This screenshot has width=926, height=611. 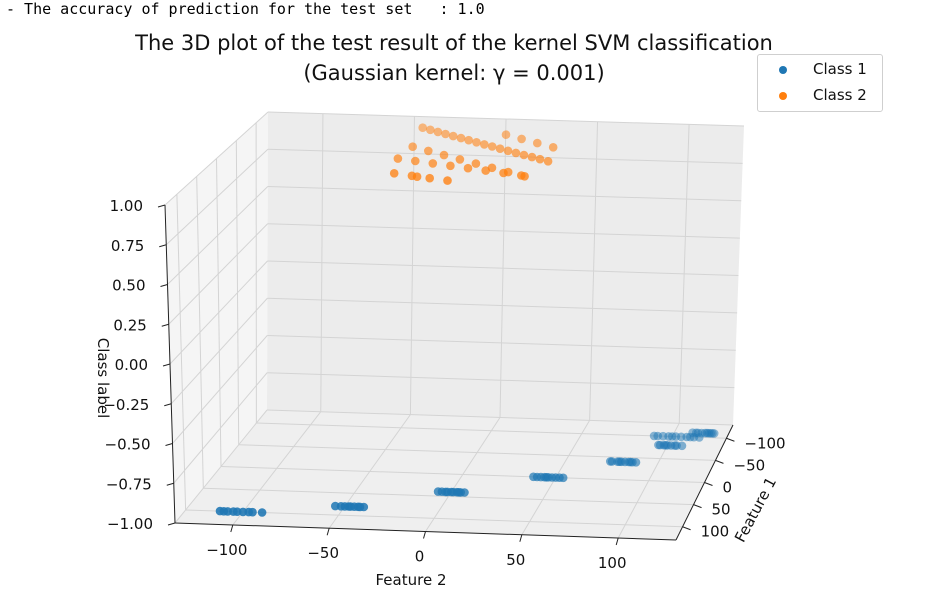 What do you see at coordinates (128, 286) in the screenshot?
I see `z-tick-label: 0.50` at bounding box center [128, 286].